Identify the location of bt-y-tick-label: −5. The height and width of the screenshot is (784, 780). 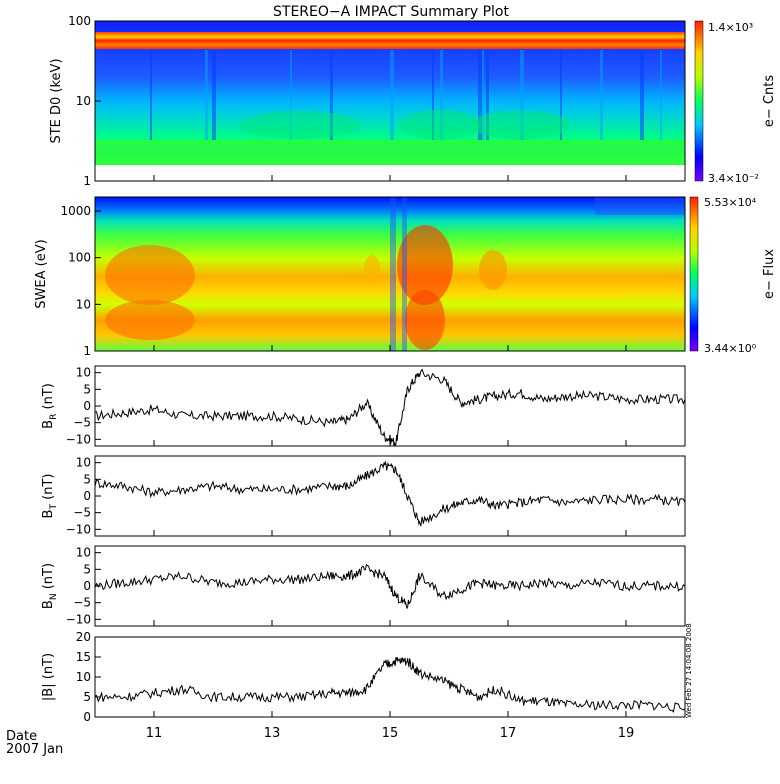
(82, 513).